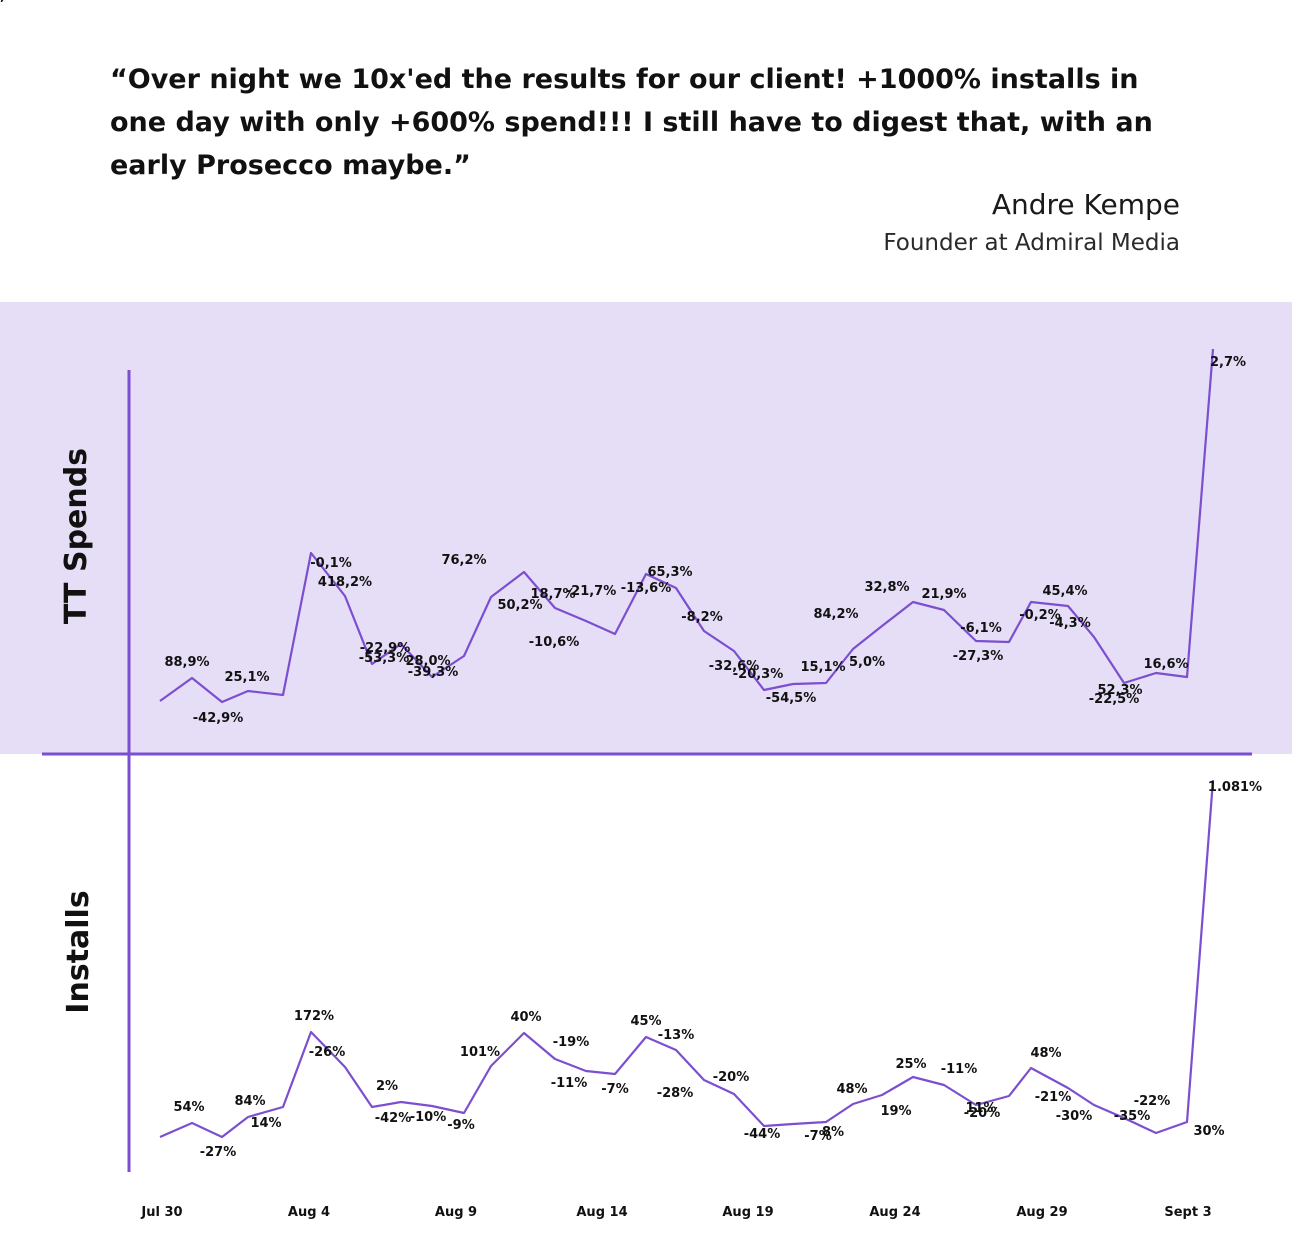 Image resolution: width=1292 pixels, height=1260 pixels. Describe the element at coordinates (433, 672) in the screenshot. I see `tt-spends-data-label: -39,3%` at that location.